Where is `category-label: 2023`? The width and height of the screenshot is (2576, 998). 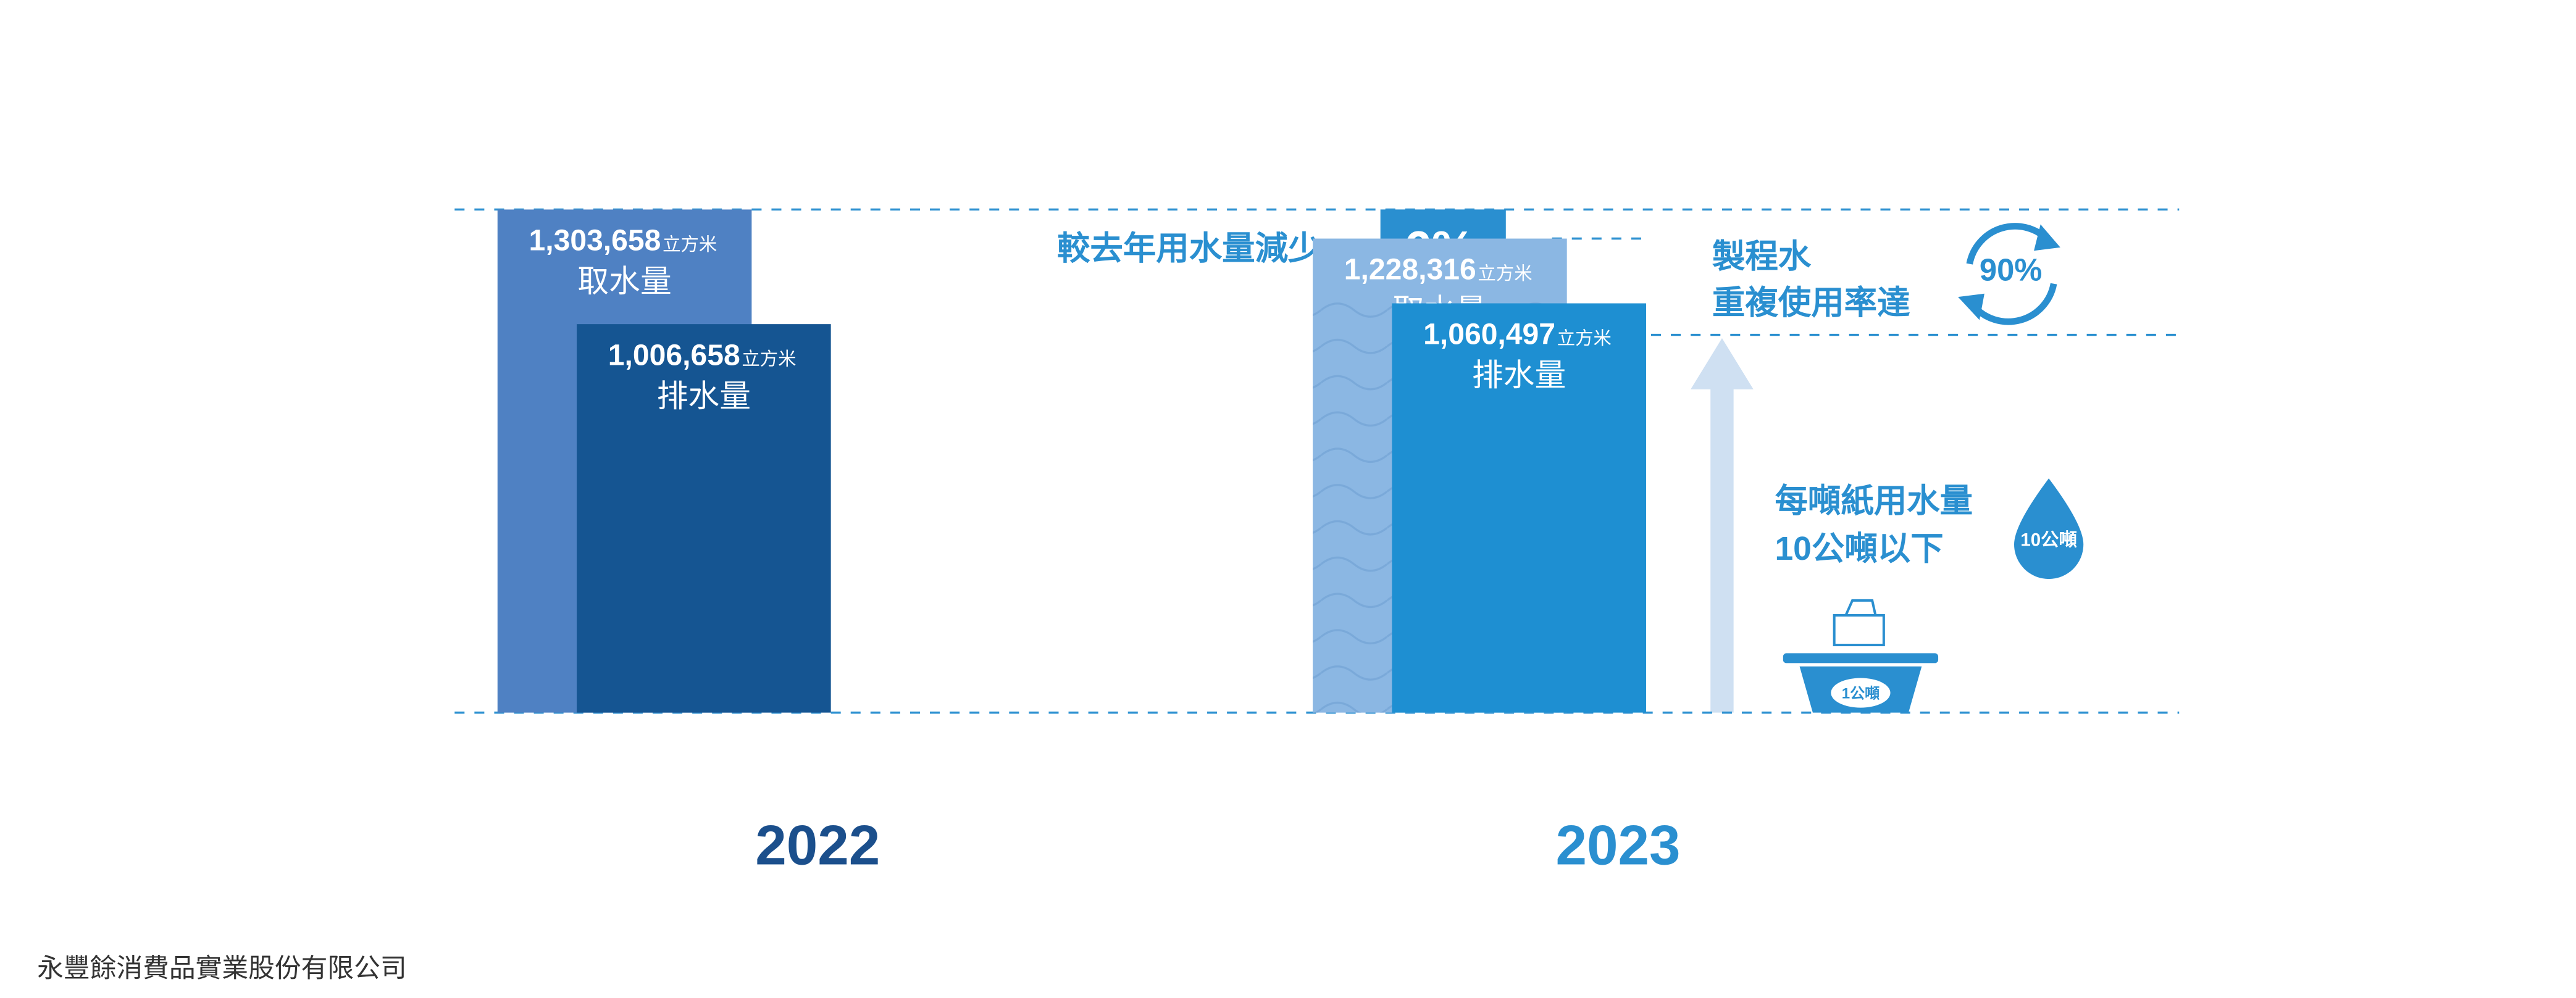 category-label: 2023 is located at coordinates (1618, 845).